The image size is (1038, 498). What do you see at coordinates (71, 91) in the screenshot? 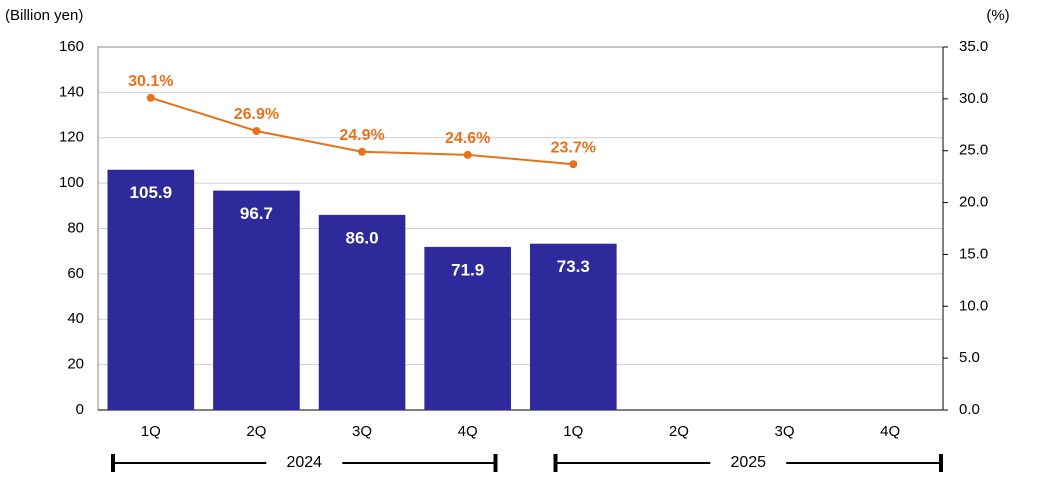
I see `y-tick-label: 140` at bounding box center [71, 91].